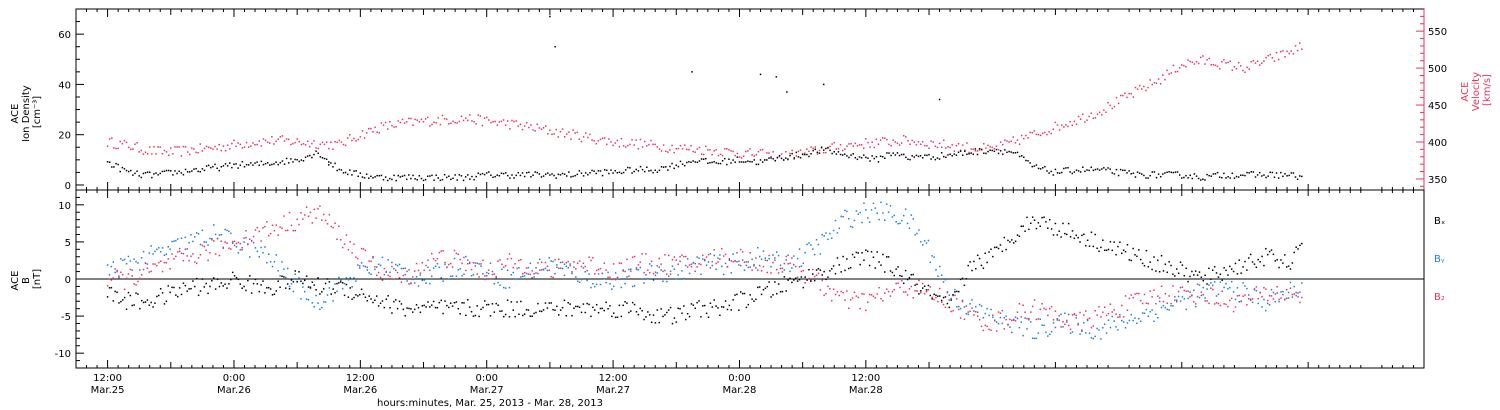  What do you see at coordinates (108, 390) in the screenshot?
I see `date-tick-label: Mar.25` at bounding box center [108, 390].